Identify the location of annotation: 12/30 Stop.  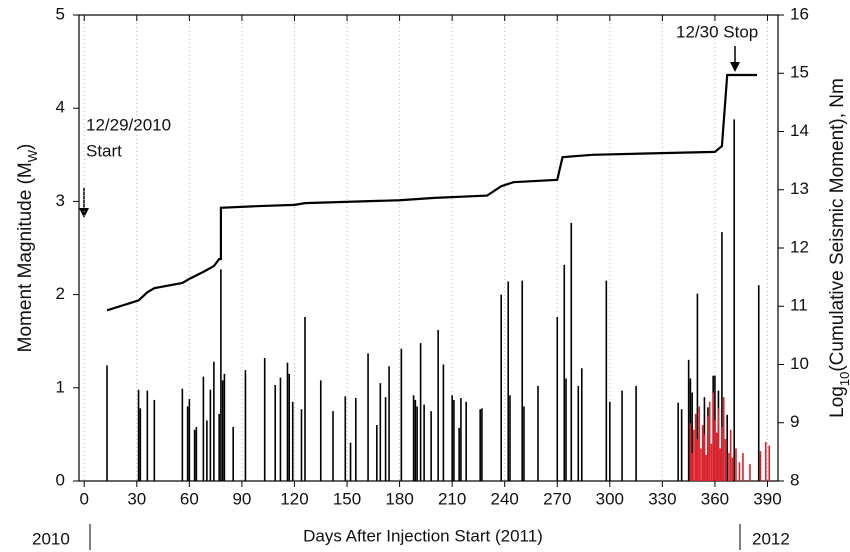
(717, 31).